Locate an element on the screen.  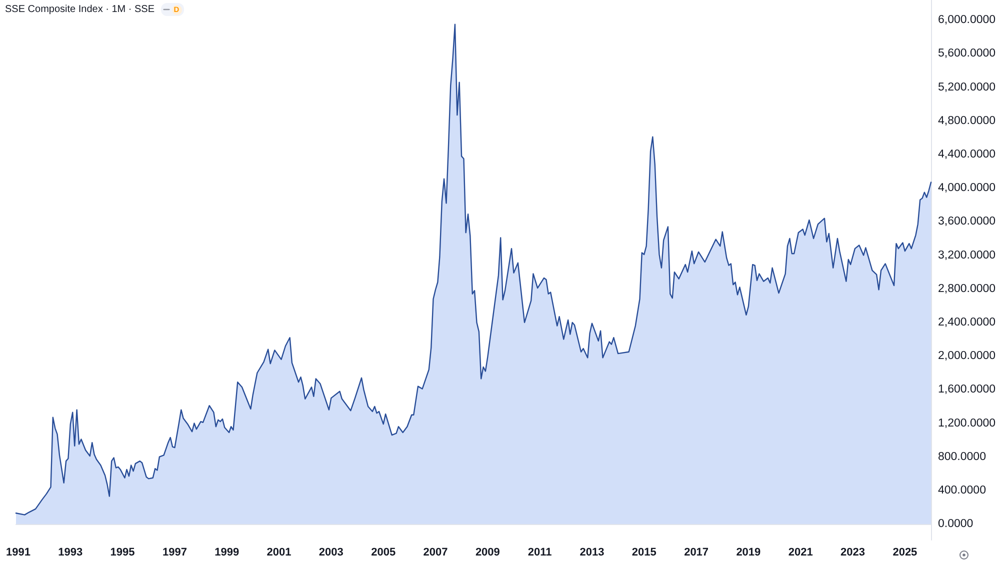
x-tick-label: 1991 is located at coordinates (18, 552).